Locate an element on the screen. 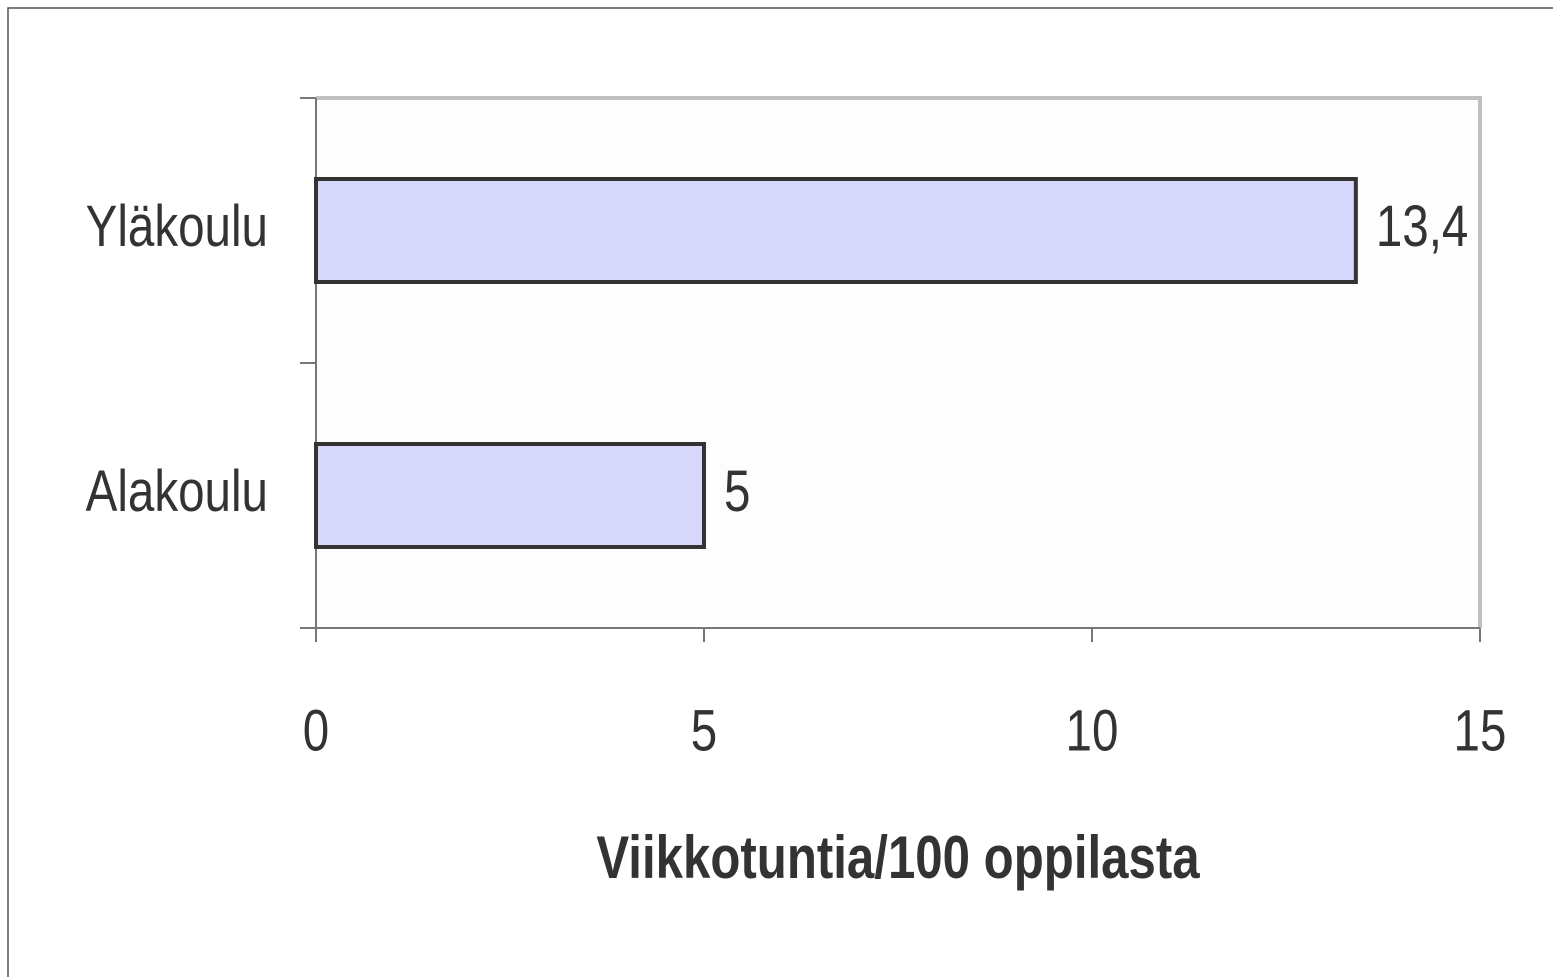 The height and width of the screenshot is (977, 1553). data-label: 13,4 is located at coordinates (1422, 226).